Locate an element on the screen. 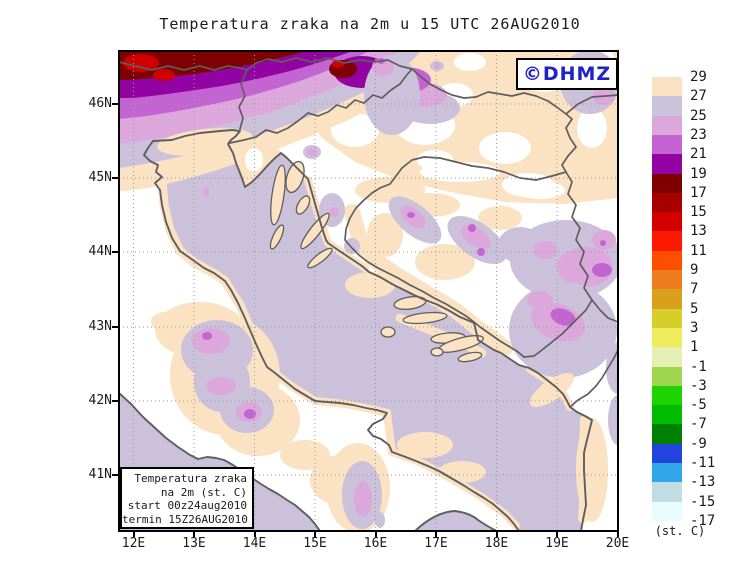 The width and height of the screenshot is (740, 582). apennines is located at coordinates (270, 416).